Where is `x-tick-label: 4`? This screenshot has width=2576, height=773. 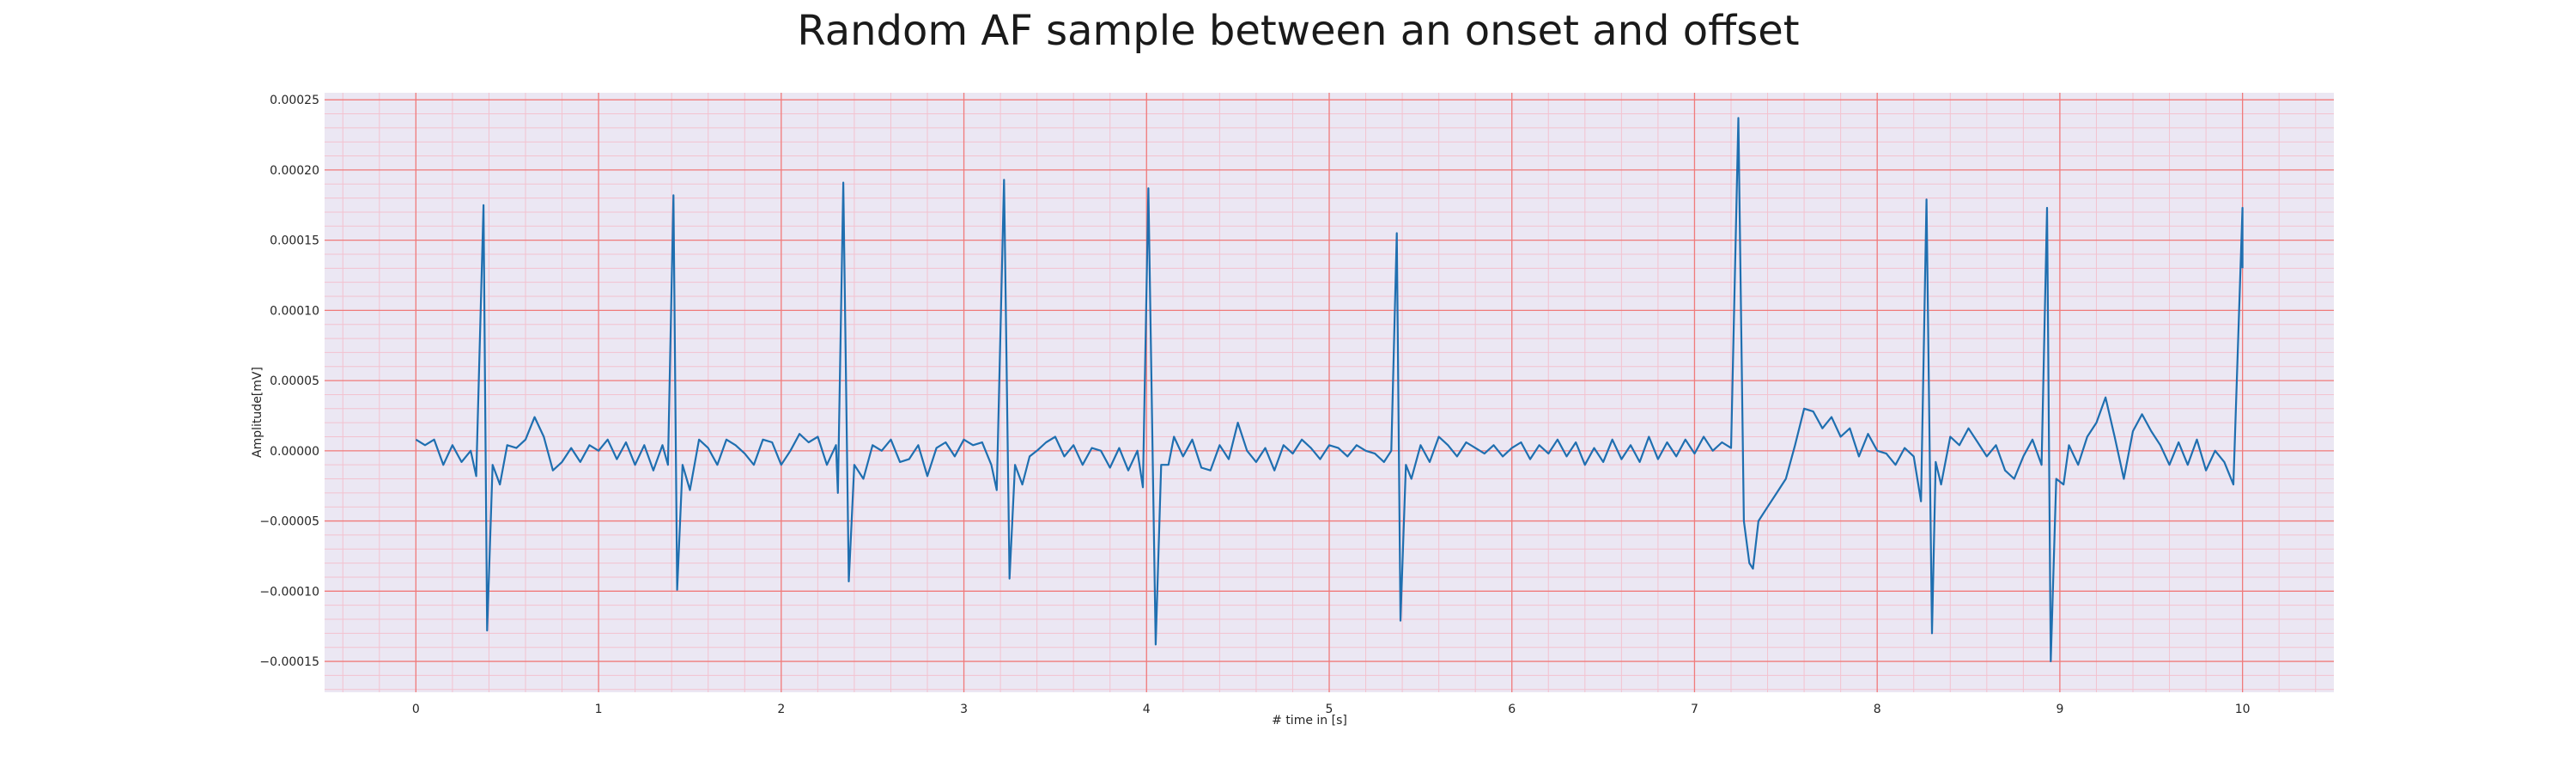
x-tick-label: 4 is located at coordinates (1147, 709).